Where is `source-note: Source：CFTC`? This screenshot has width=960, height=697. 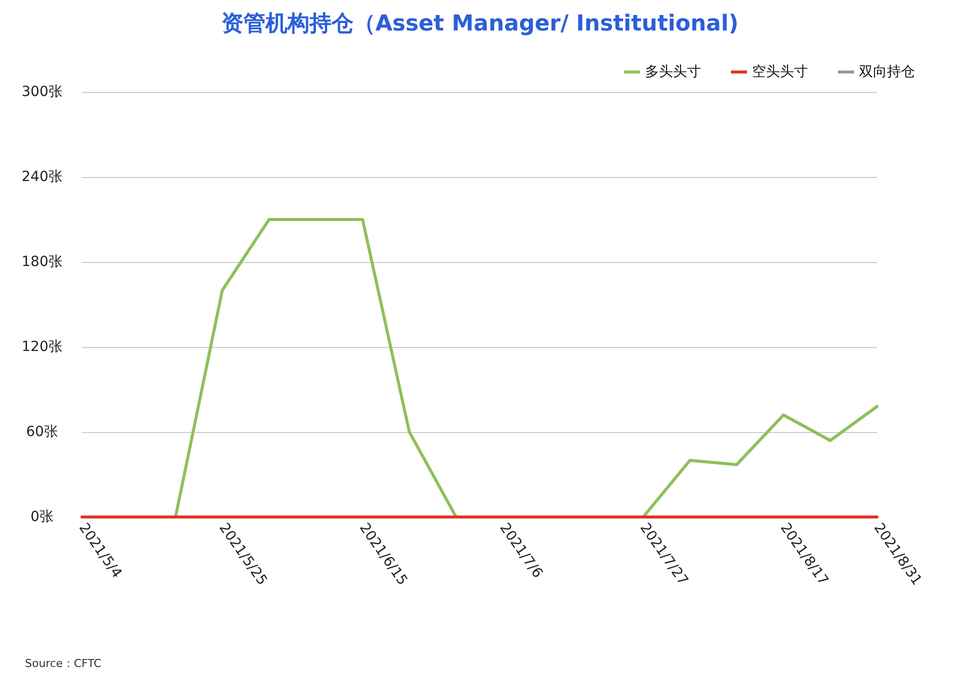
source-note: Source：CFTC is located at coordinates (63, 663).